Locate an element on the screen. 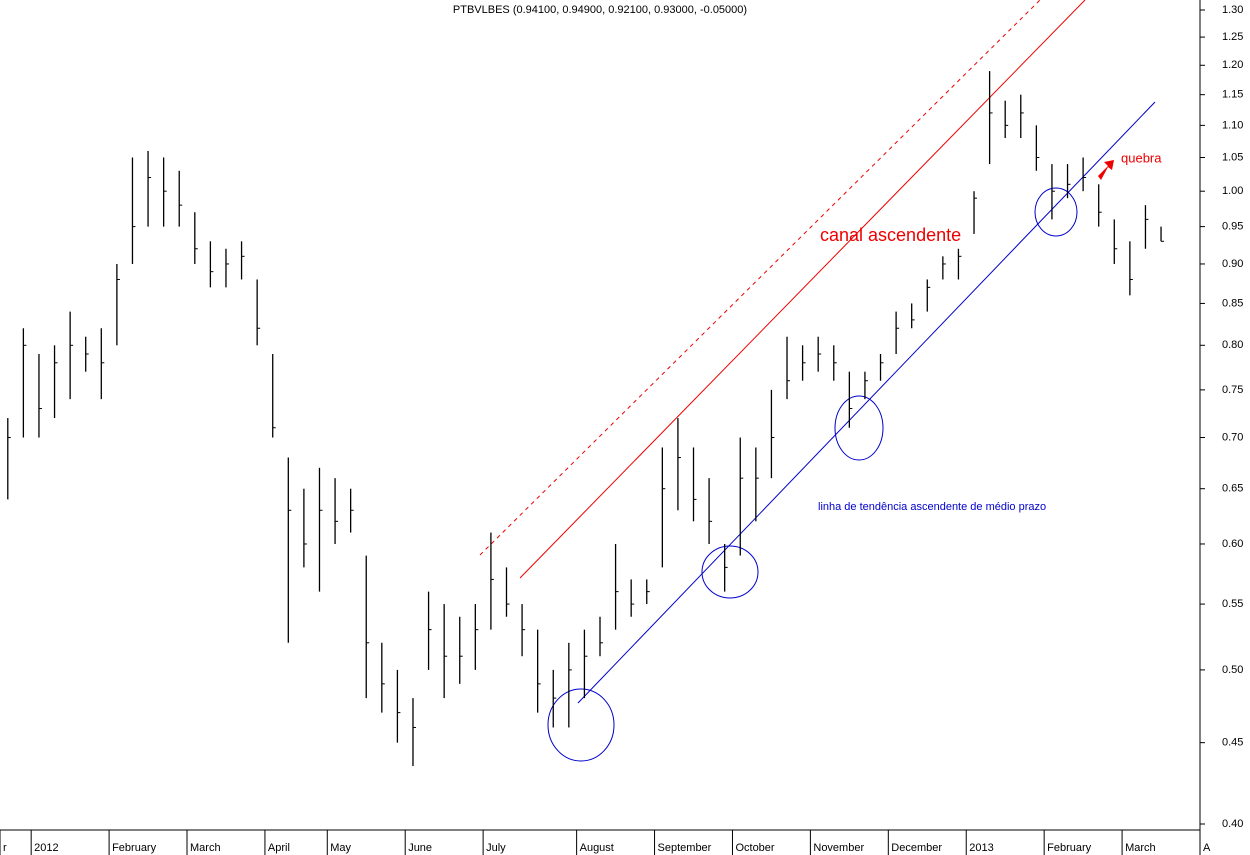  y-tick-label: 0.50 is located at coordinates (1232, 670).